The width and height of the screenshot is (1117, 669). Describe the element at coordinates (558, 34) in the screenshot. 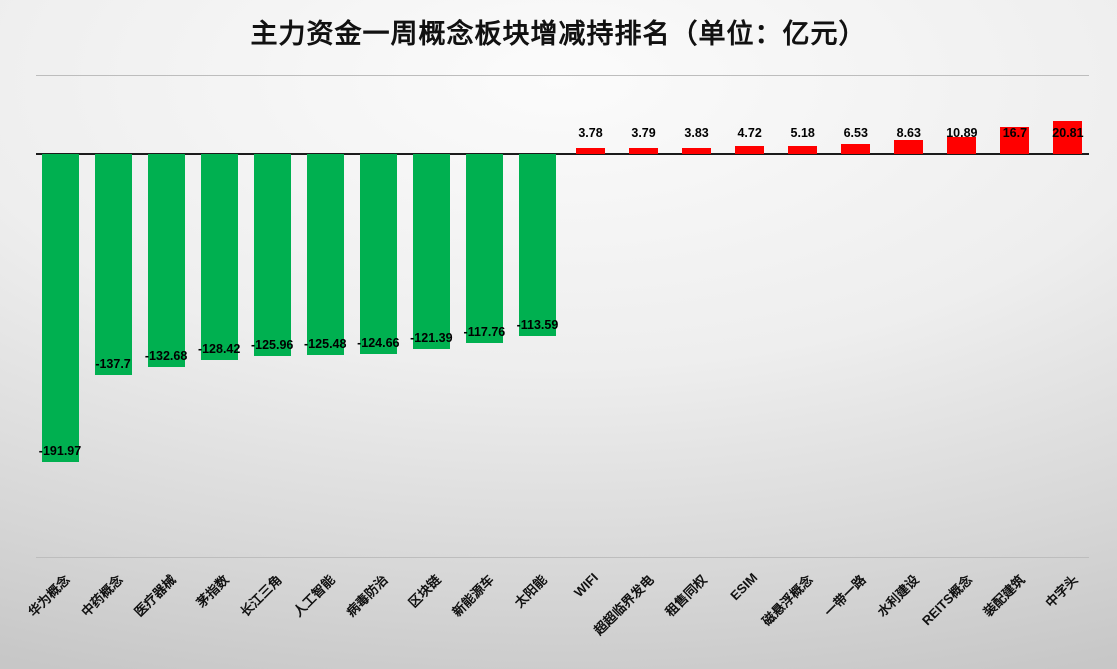

I see `chart-title: 主力资金一周概念板块增减持排名（单位：亿元）` at that location.